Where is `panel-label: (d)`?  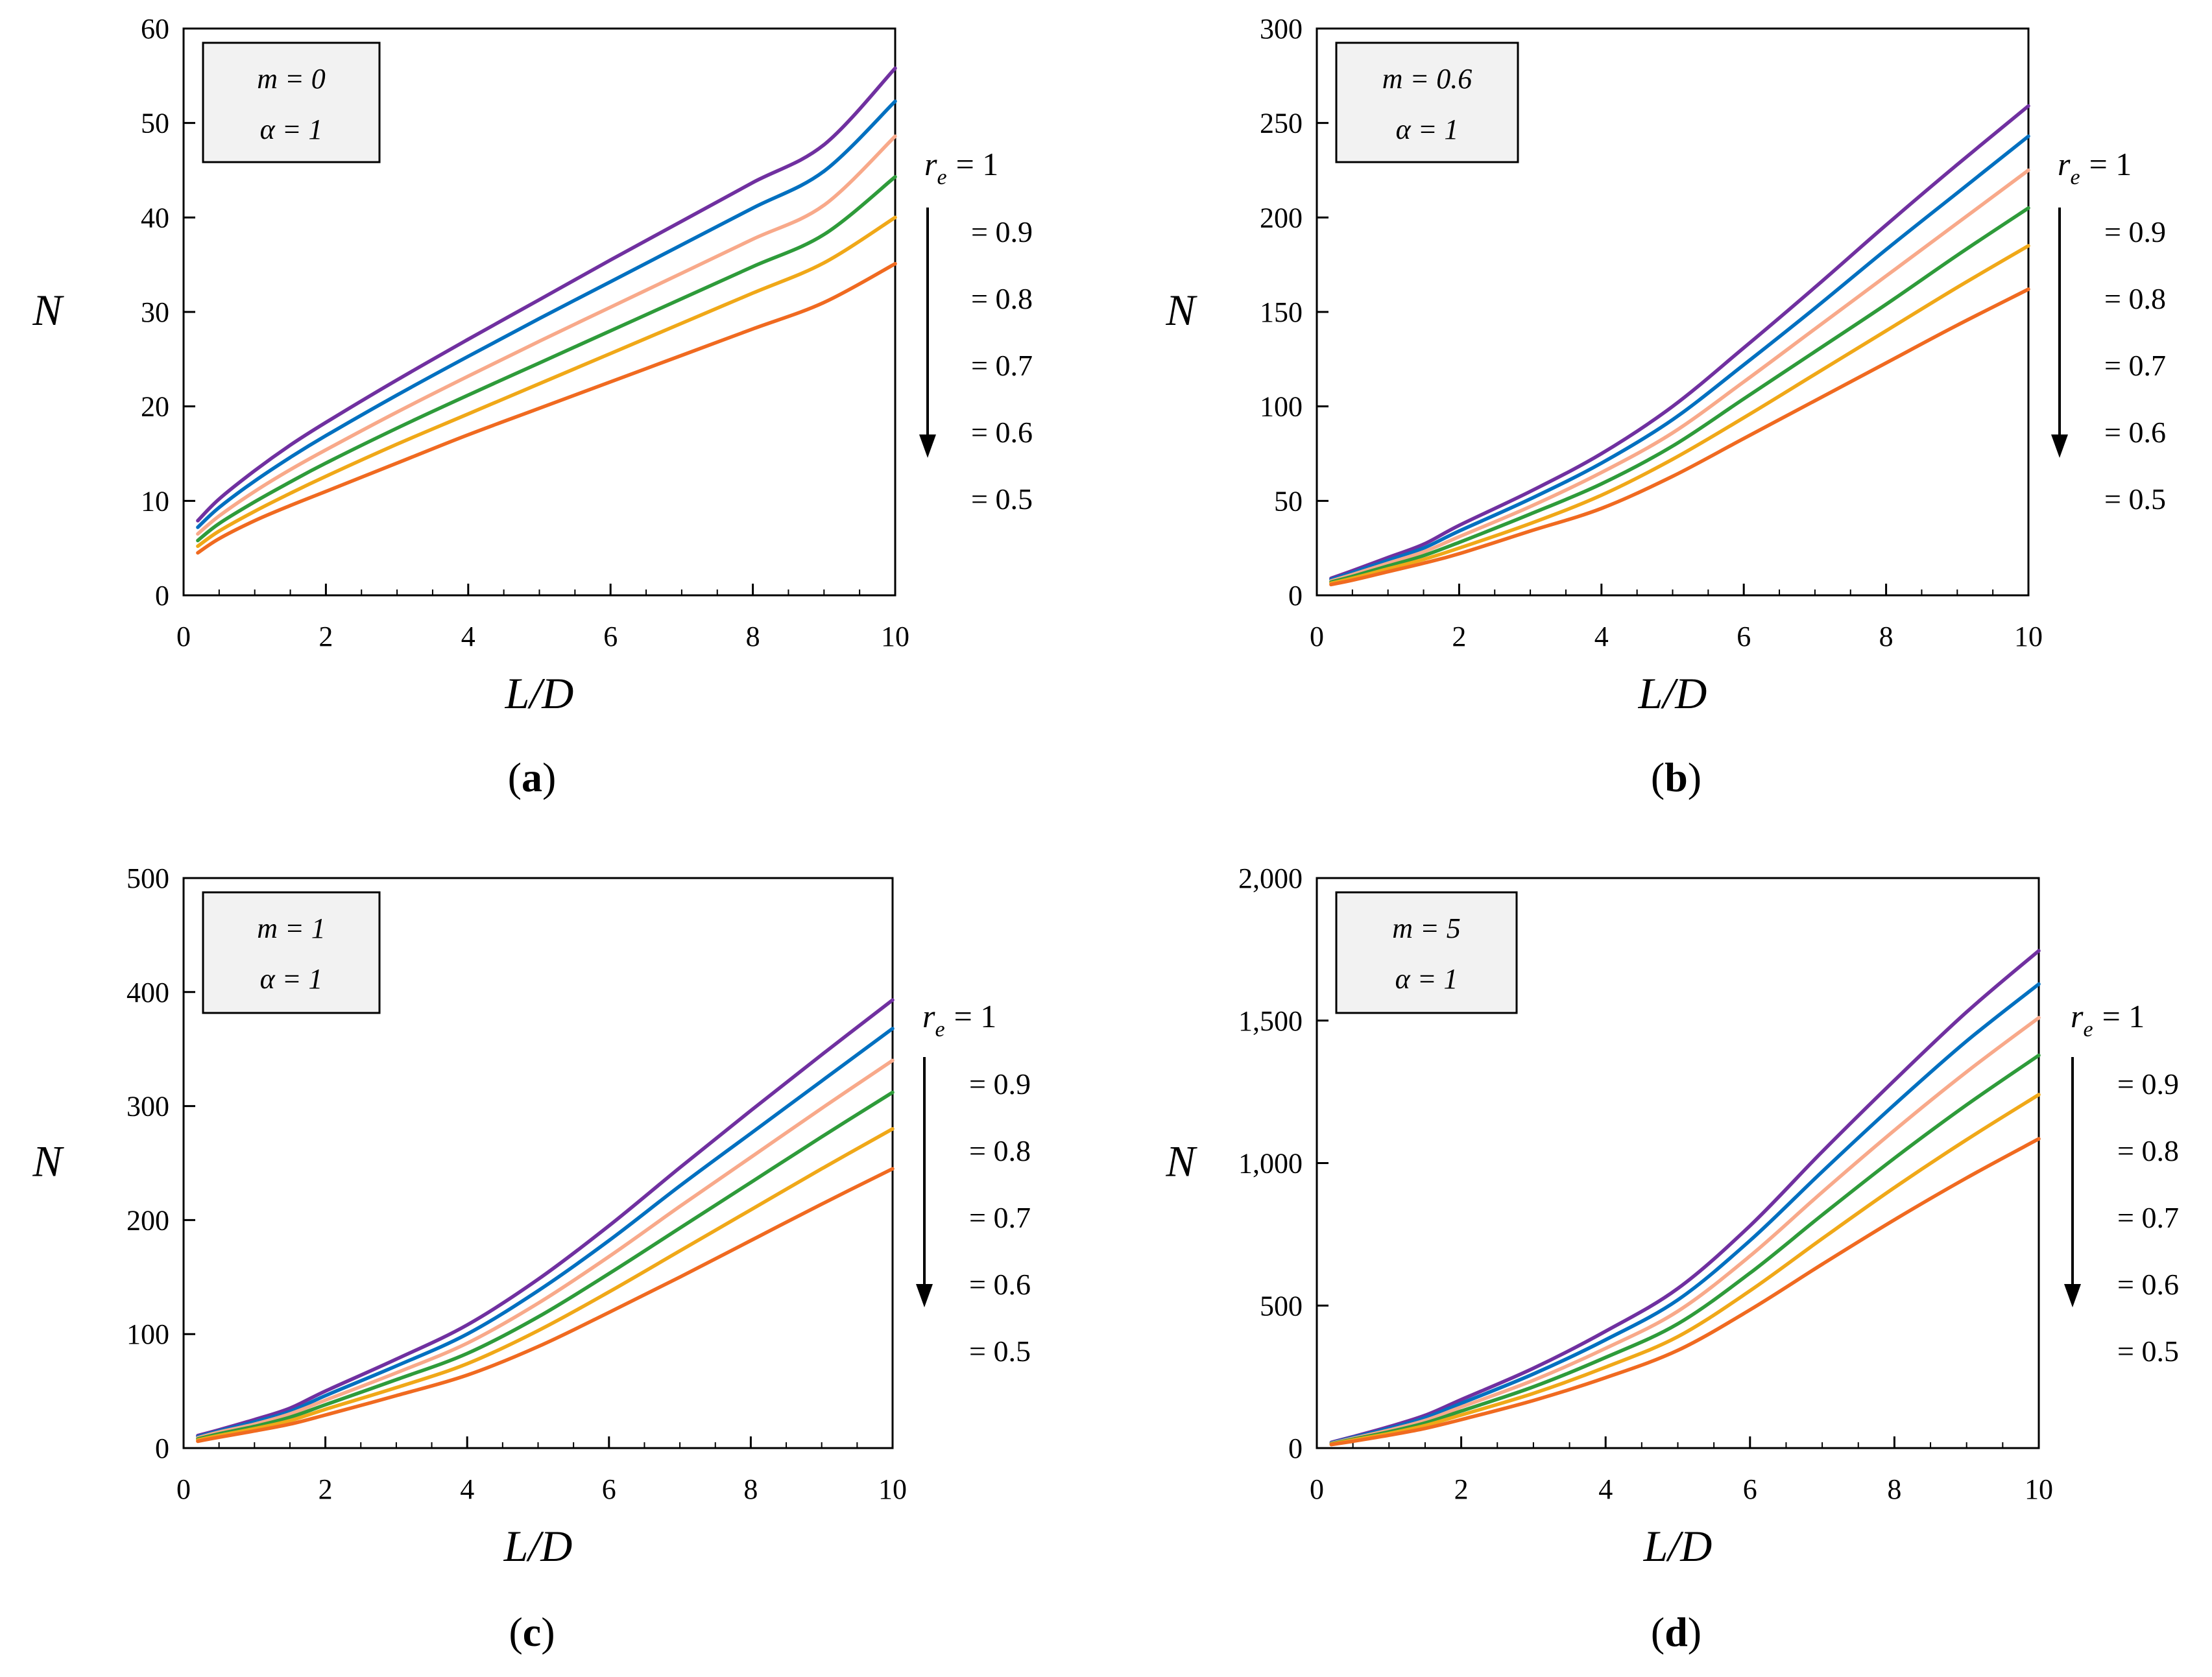
panel-label: (d) is located at coordinates (1676, 1632).